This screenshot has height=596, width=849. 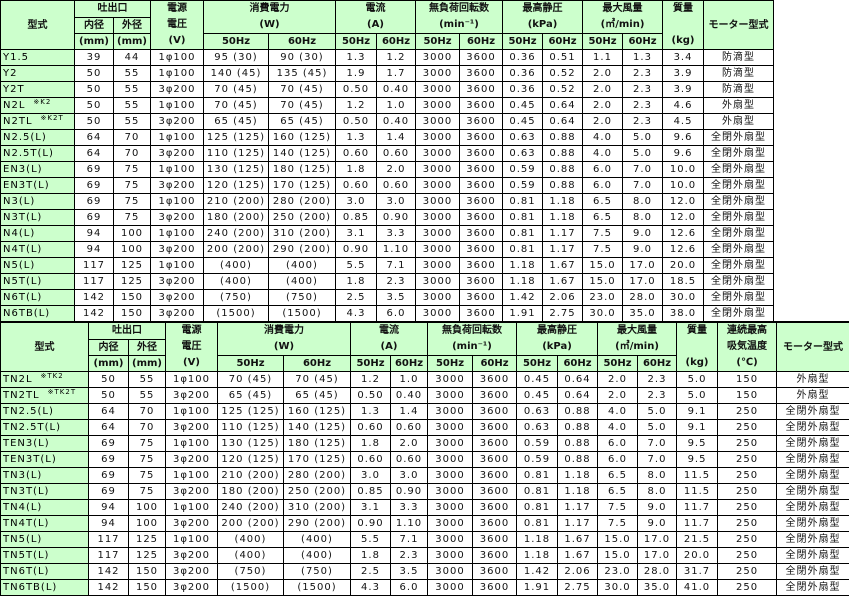 What do you see at coordinates (523, 138) in the screenshot?
I see `data-cell: 0.63` at bounding box center [523, 138].